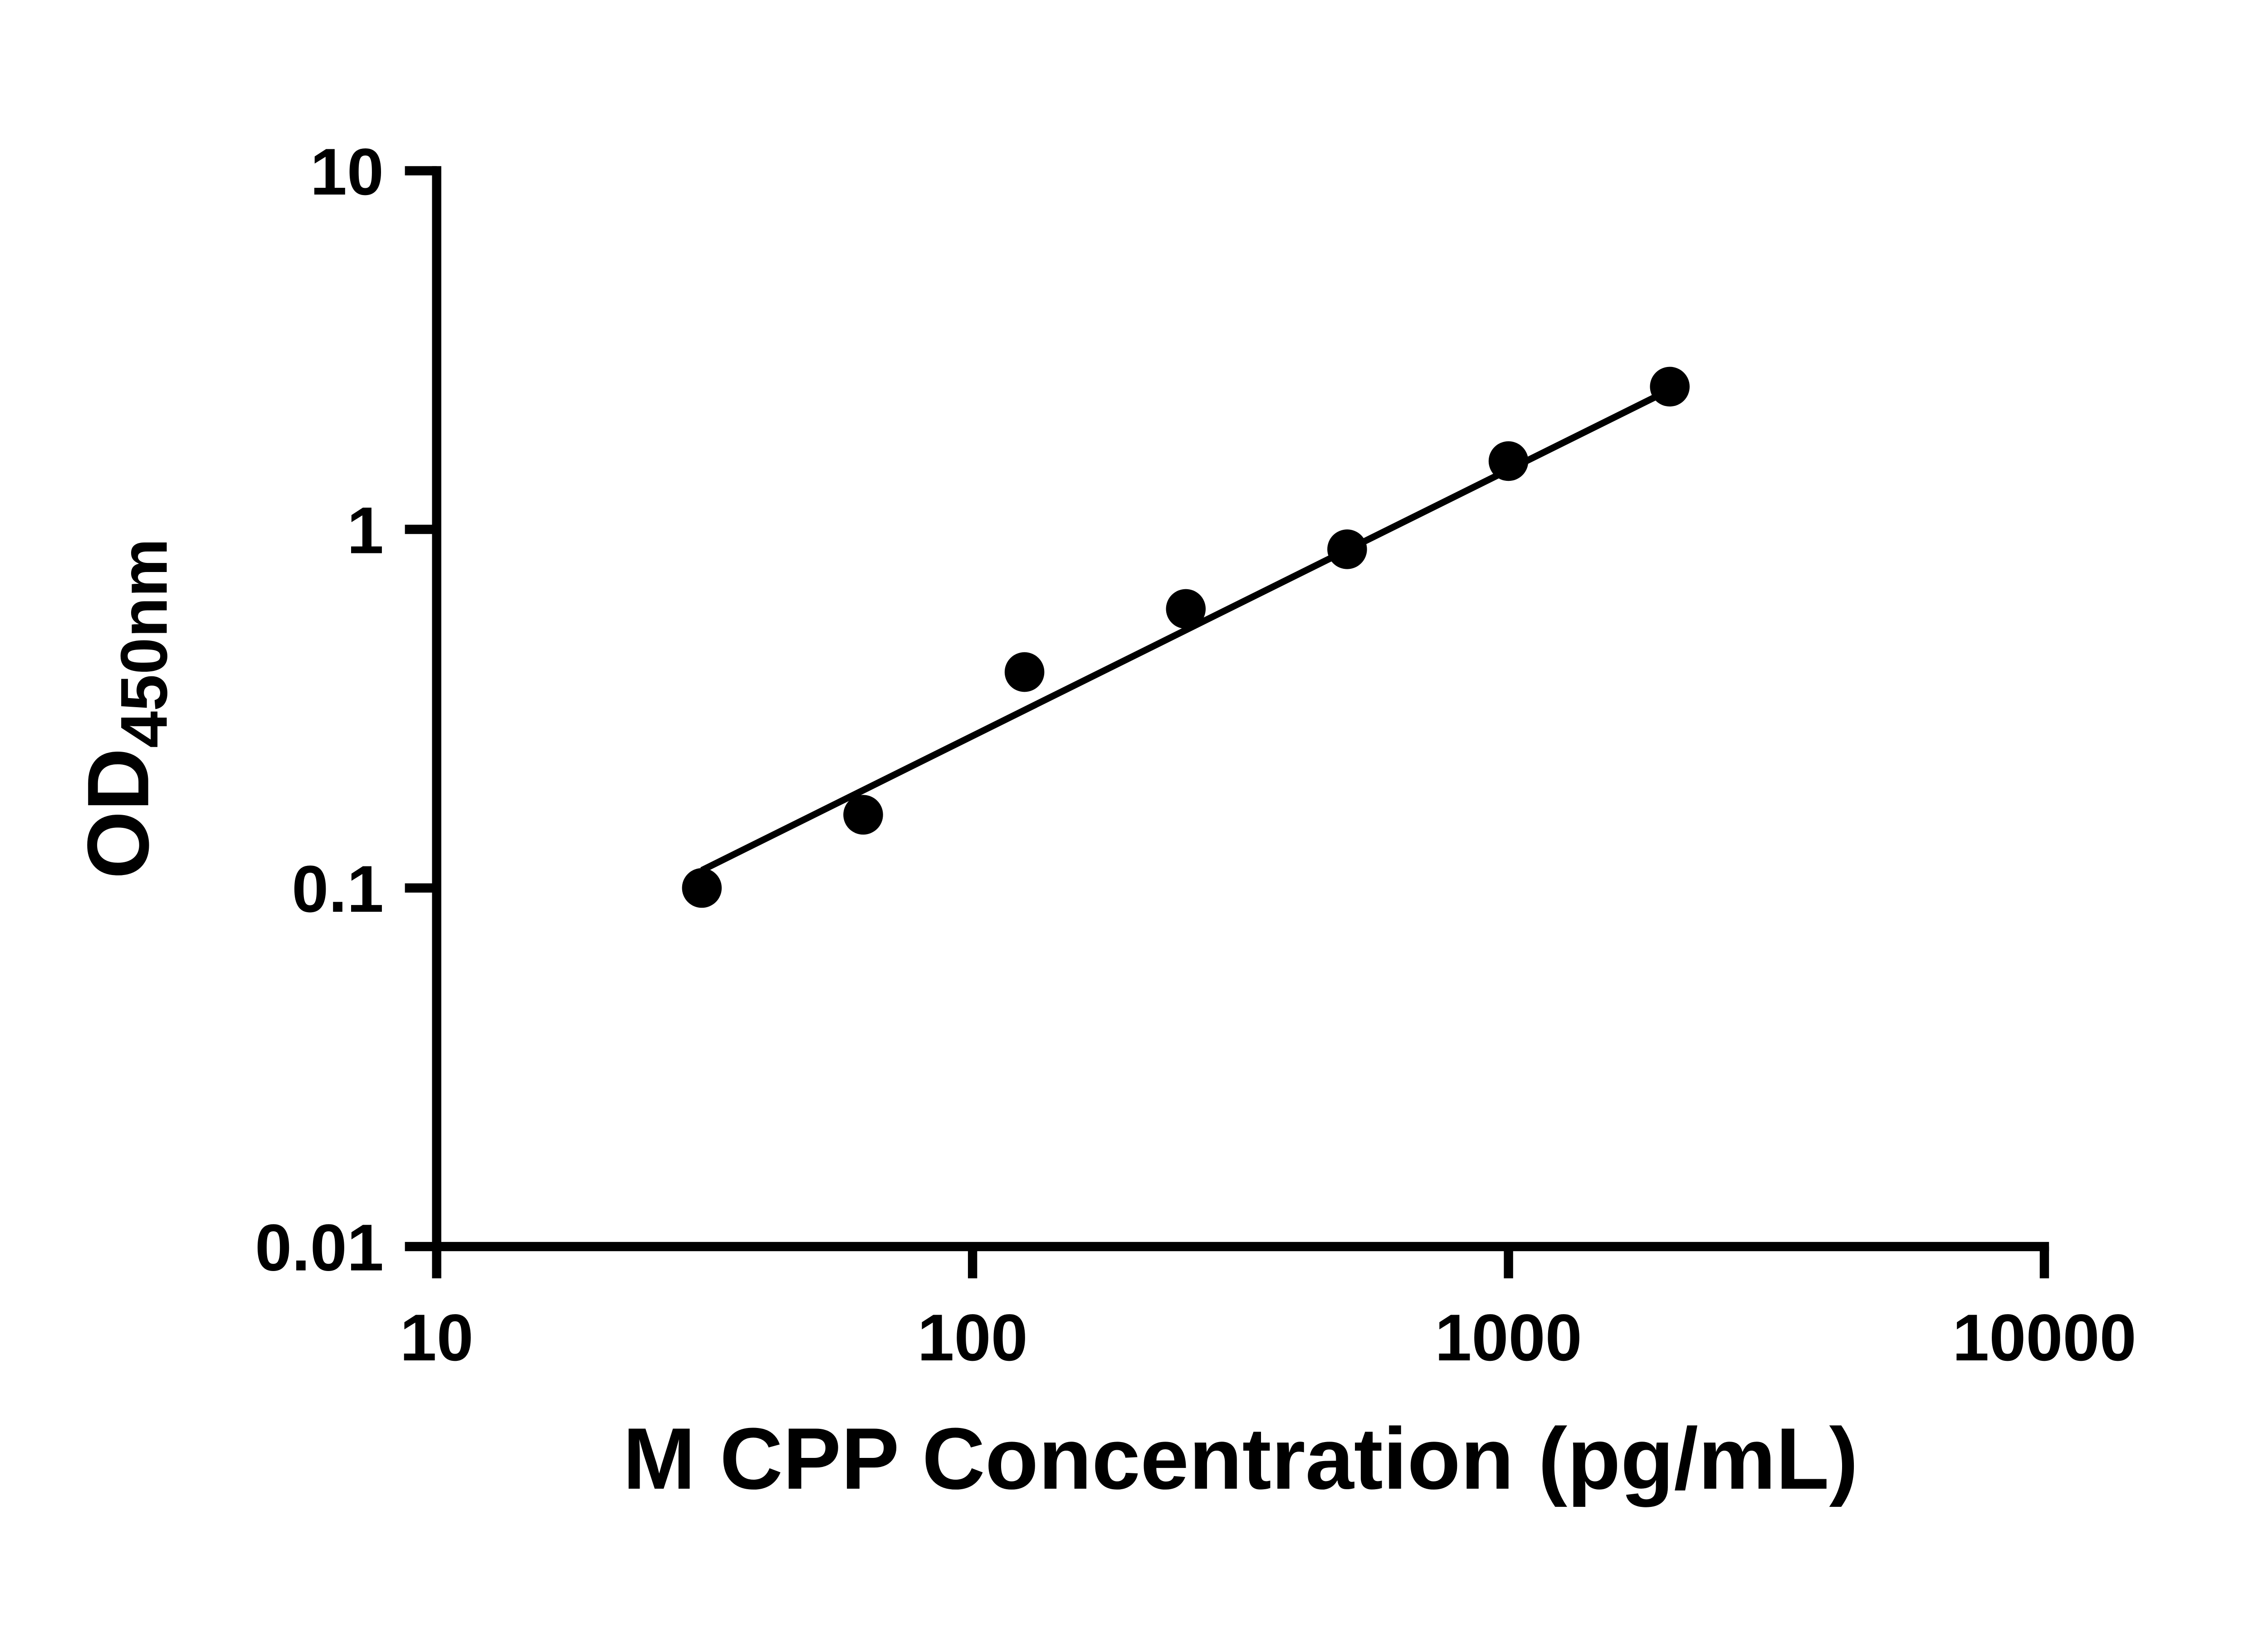 This screenshot has width=2268, height=1633. I want to click on y-axis-title: OD450nm, so click(125, 708).